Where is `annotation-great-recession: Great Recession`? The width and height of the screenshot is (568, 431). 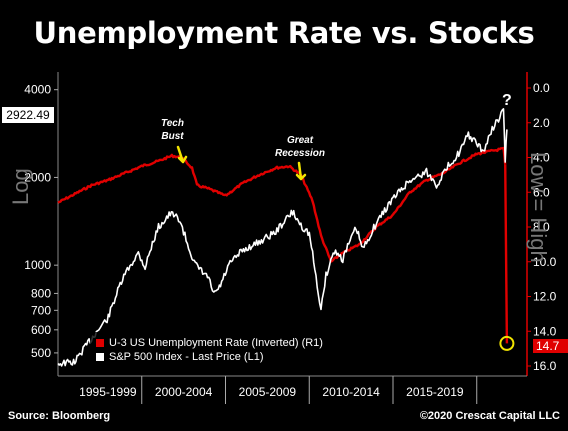
annotation-great-recession: Great Recession is located at coordinates (300, 147).